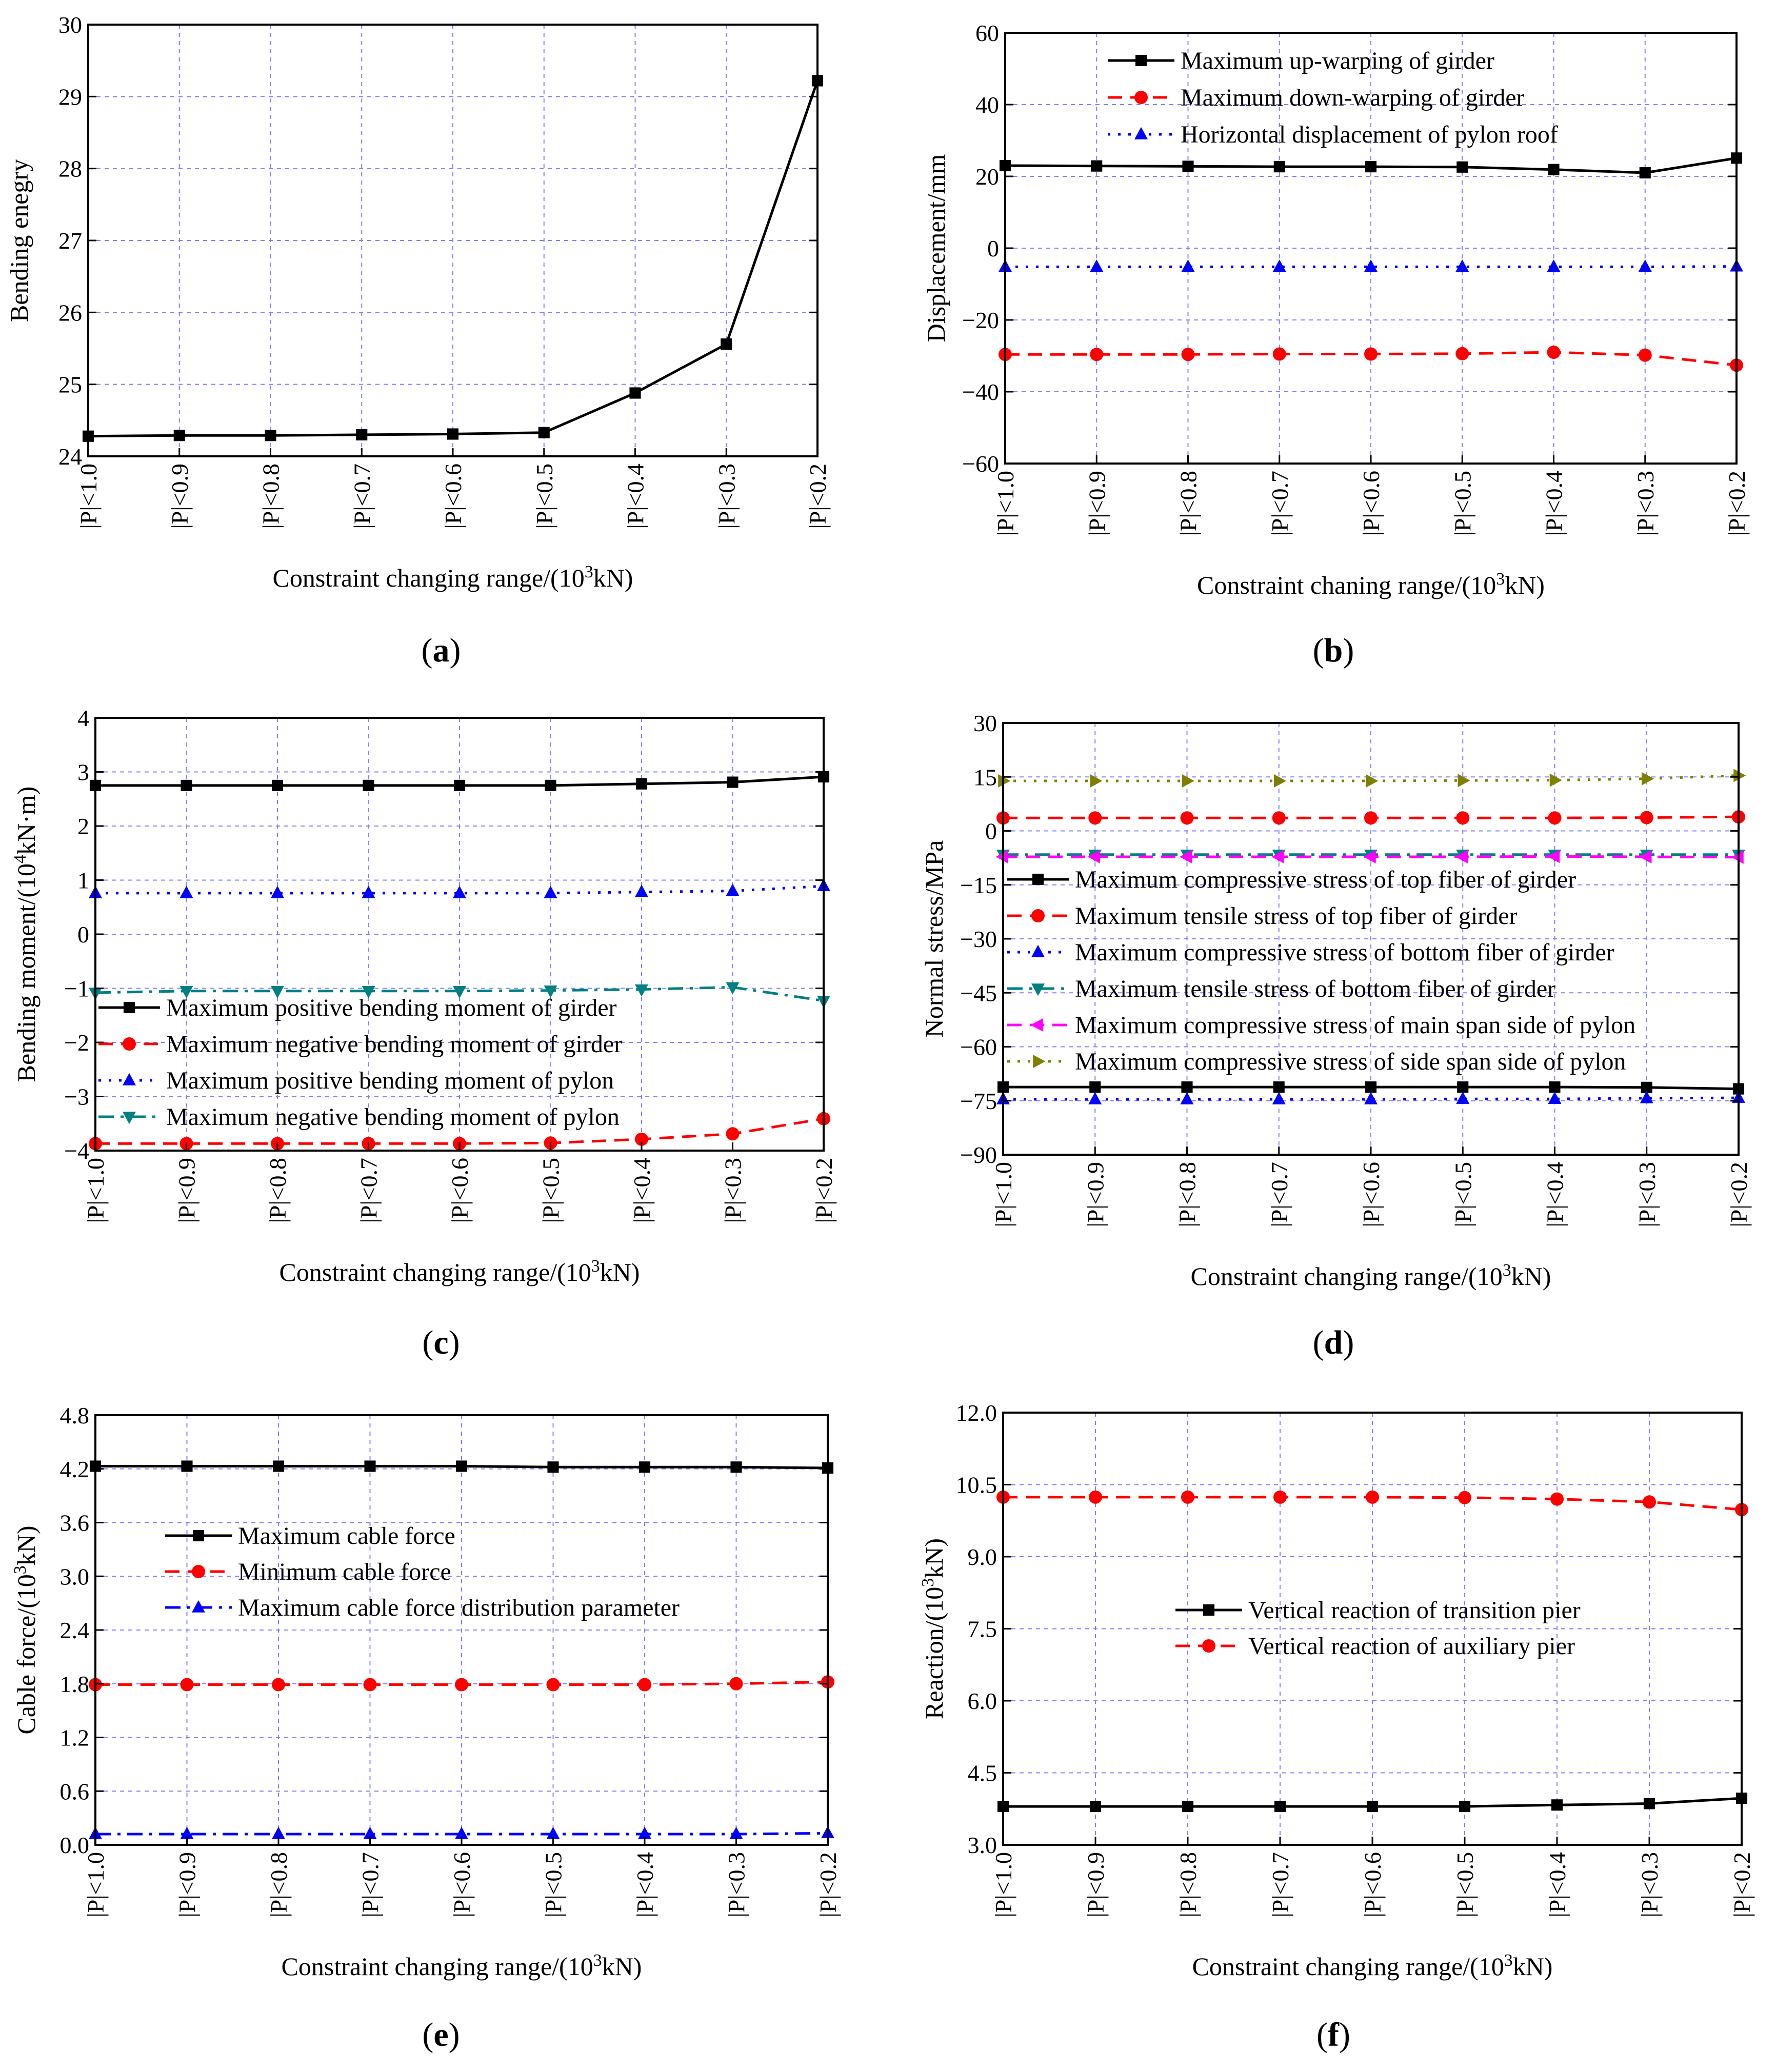 This screenshot has height=2072, width=1776. Describe the element at coordinates (1554, 503) in the screenshot. I see `x-tick-label: |P|<0.4` at that location.